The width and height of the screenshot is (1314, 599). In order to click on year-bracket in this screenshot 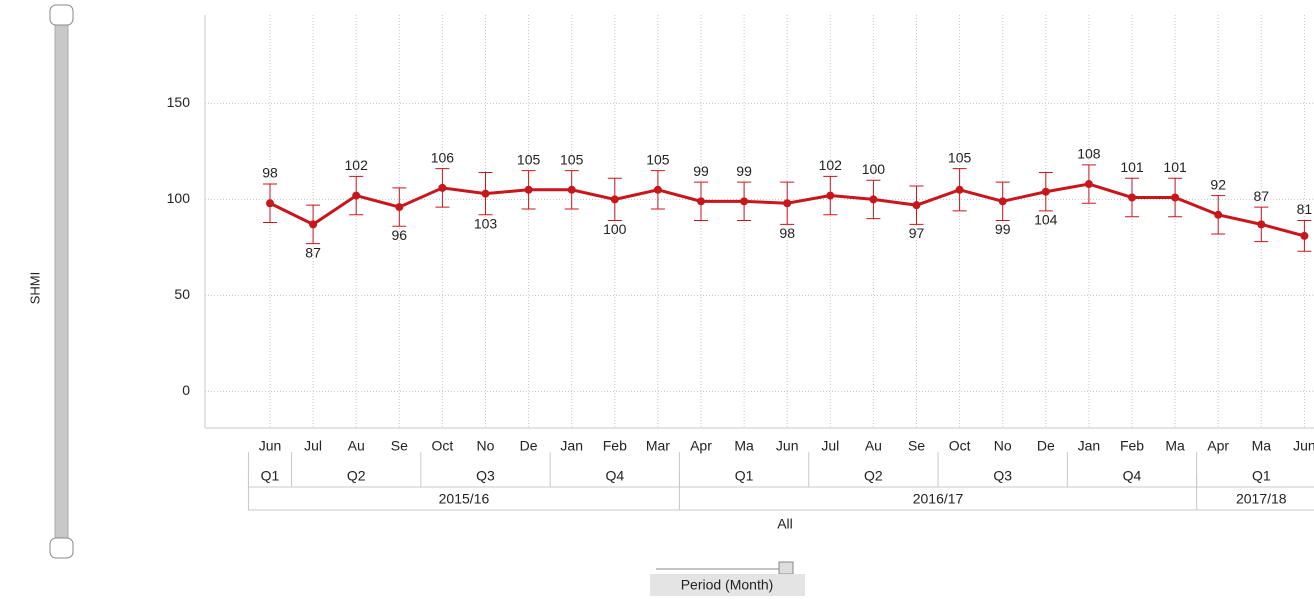, I will do `click(1255, 493)`.